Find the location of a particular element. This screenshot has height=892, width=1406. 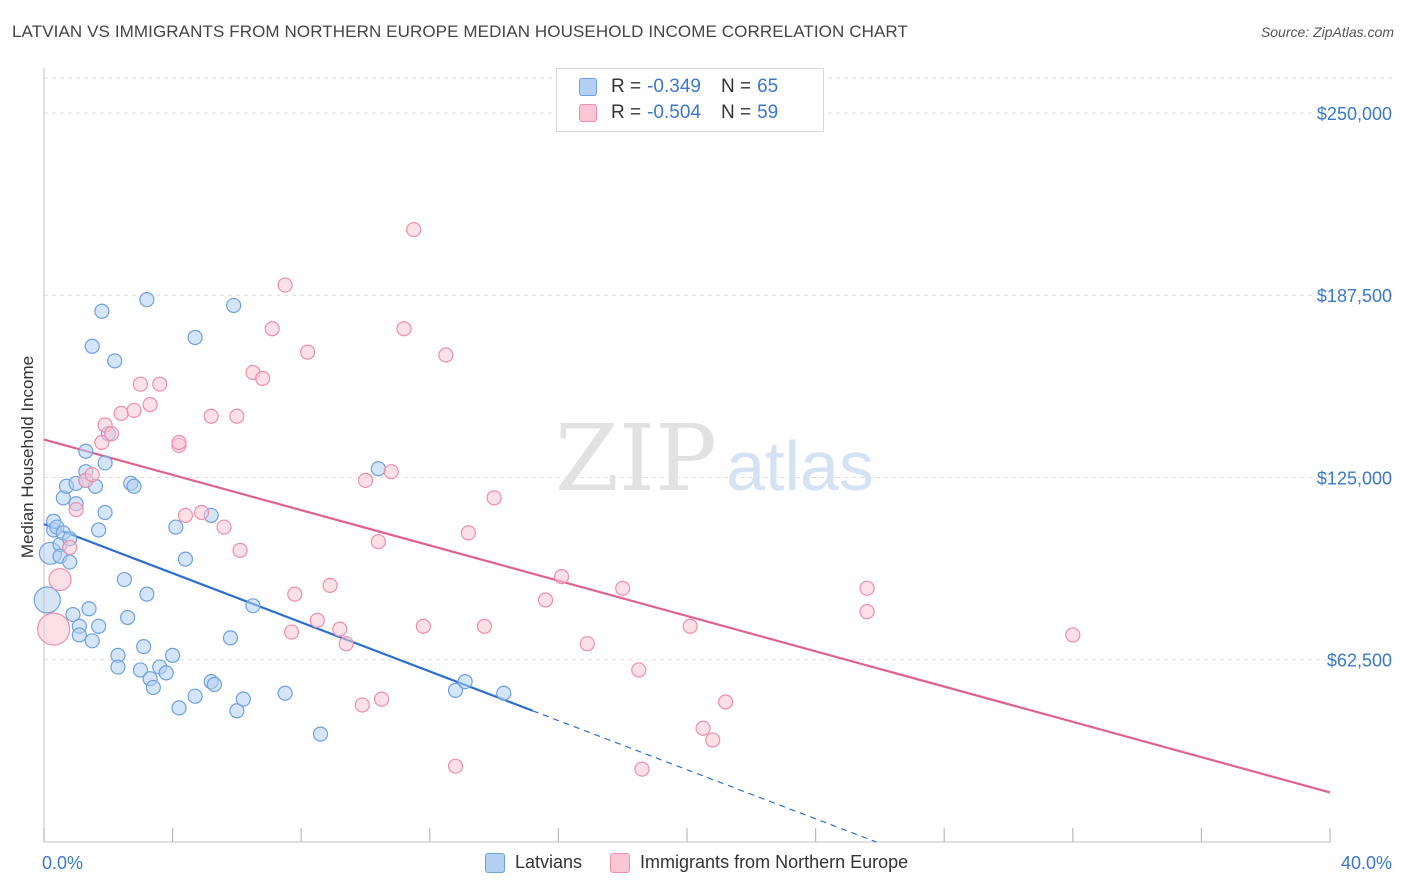

correlation-legend: R = -0.349 N = 65 R = -0.504 N = 59 is located at coordinates (690, 100).